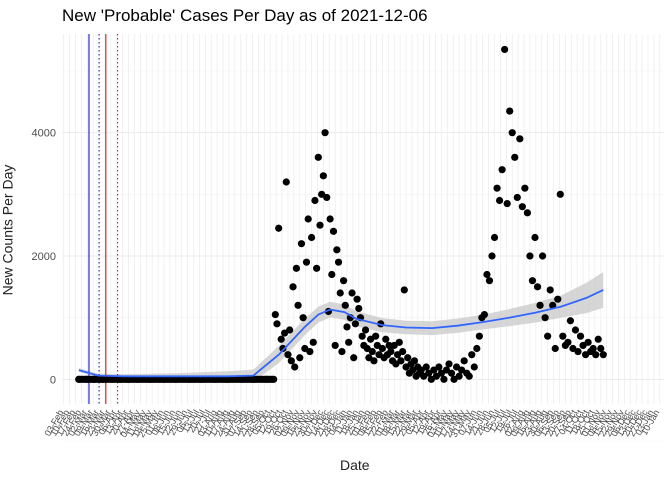 This screenshot has height=480, width=672. What do you see at coordinates (53, 380) in the screenshot?
I see `y-tick-label: 0` at bounding box center [53, 380].